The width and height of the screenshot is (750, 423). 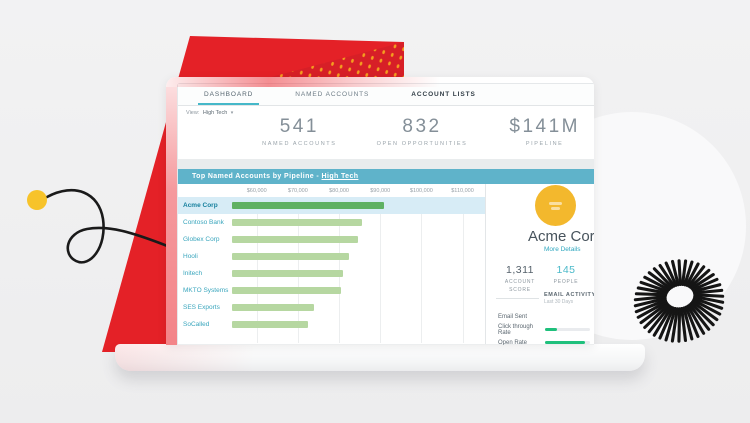 What do you see at coordinates (171, 216) in the screenshot?
I see `red-glow-left` at bounding box center [171, 216].